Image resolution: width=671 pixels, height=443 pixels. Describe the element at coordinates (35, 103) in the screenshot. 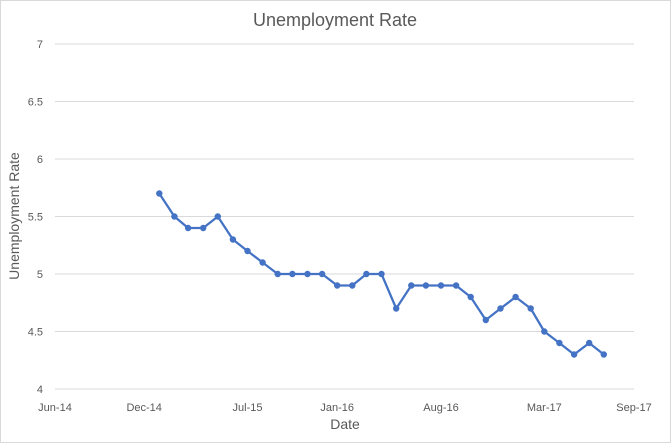

I see `y-tick-label: 6.5` at that location.